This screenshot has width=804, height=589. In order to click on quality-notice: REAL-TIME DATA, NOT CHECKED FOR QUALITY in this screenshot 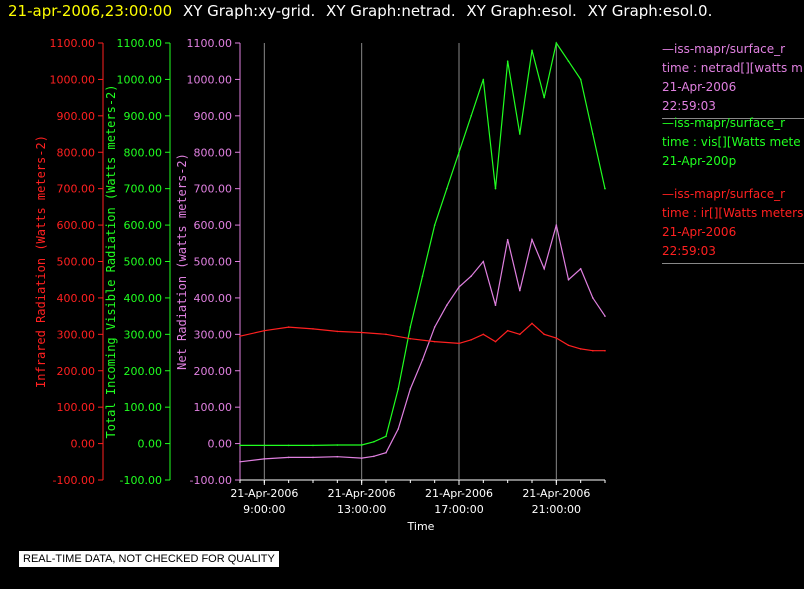, I will do `click(149, 559)`.